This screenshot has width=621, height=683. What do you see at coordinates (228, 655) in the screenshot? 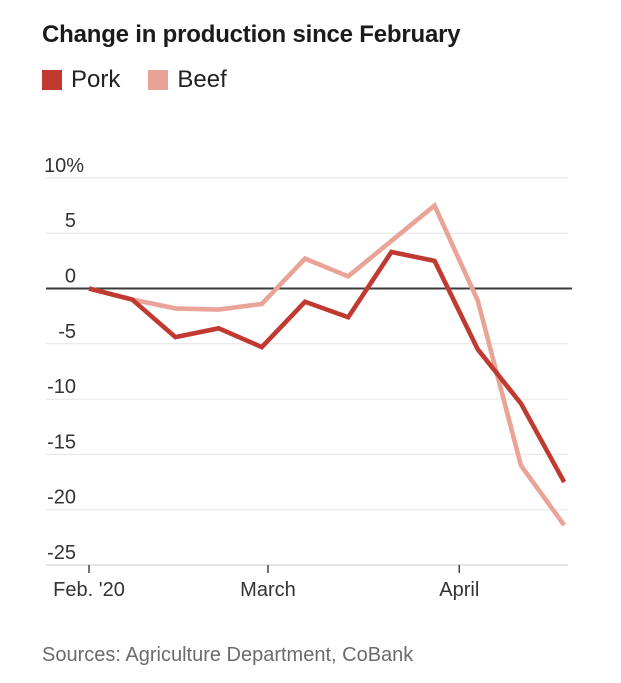
I see `source-note: Sources: Agriculture Department, CoBank` at bounding box center [228, 655].